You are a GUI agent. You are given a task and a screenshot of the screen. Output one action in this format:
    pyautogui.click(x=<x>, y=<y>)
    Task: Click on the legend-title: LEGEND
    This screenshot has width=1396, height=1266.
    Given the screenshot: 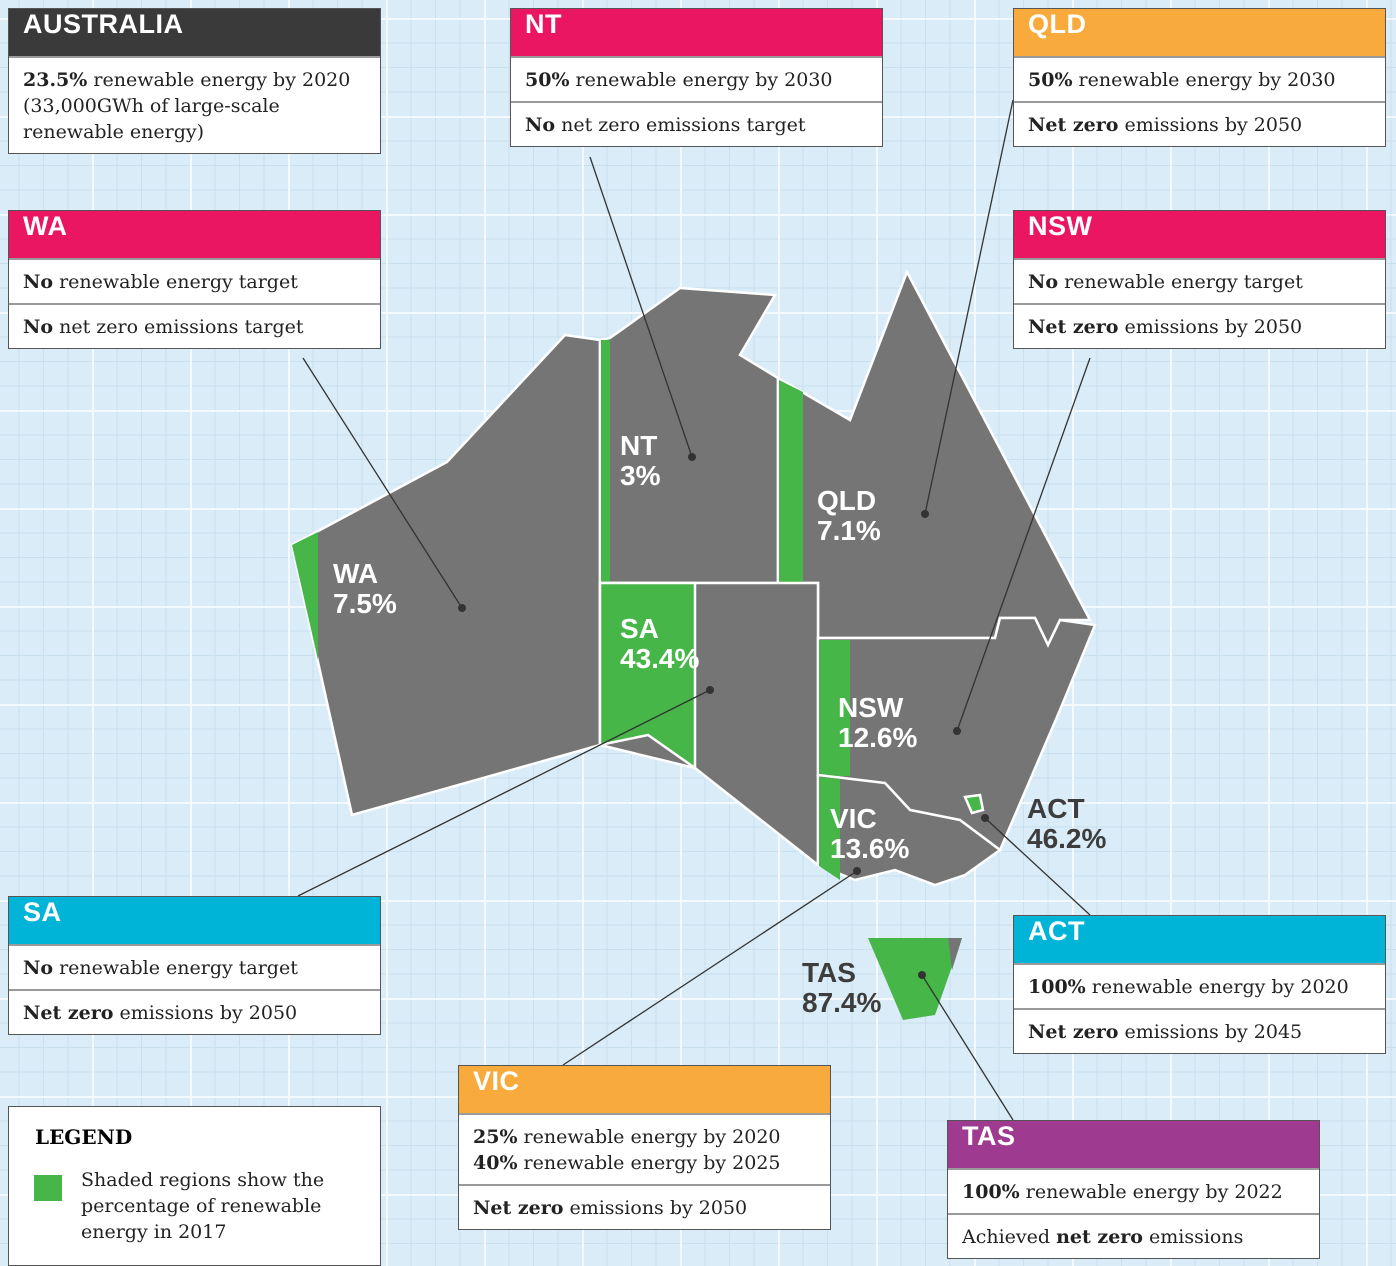 What is the action you would take?
    pyautogui.click(x=84, y=1137)
    